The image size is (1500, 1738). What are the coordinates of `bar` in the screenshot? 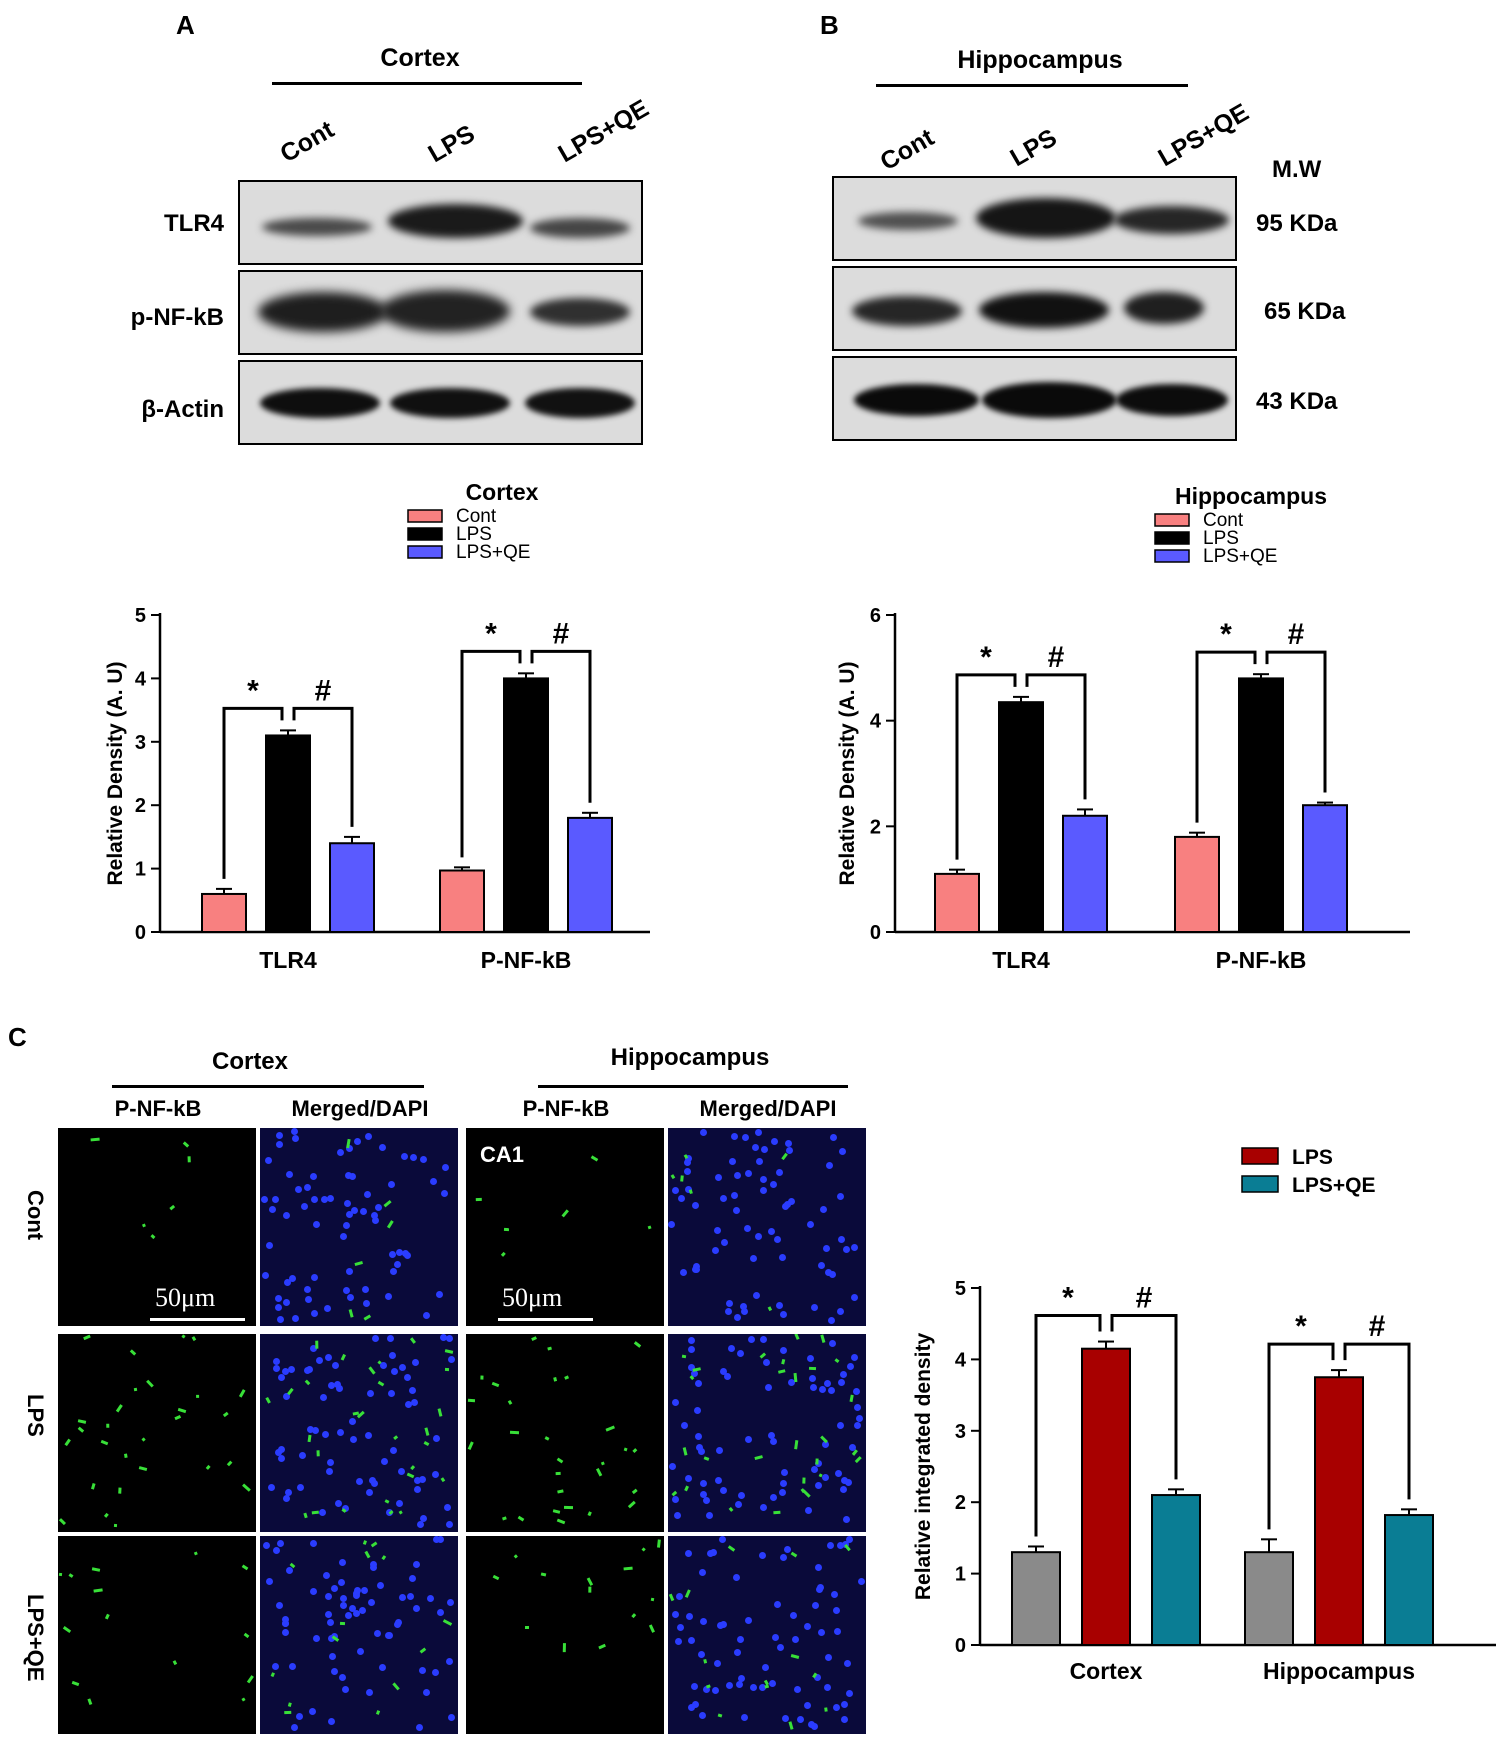 It's located at (288, 833).